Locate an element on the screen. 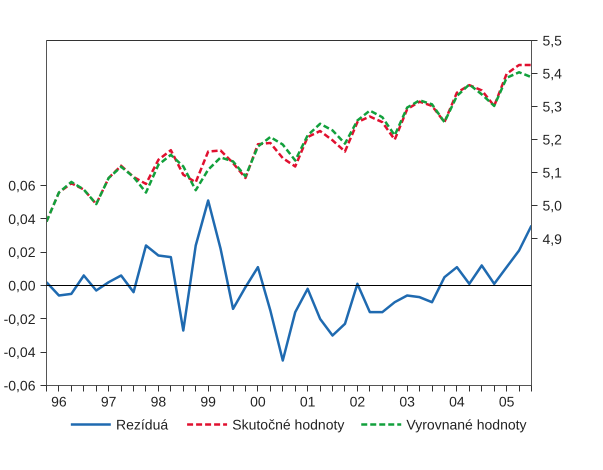 The width and height of the screenshot is (603, 470). x-tick-label: 99 is located at coordinates (208, 402).